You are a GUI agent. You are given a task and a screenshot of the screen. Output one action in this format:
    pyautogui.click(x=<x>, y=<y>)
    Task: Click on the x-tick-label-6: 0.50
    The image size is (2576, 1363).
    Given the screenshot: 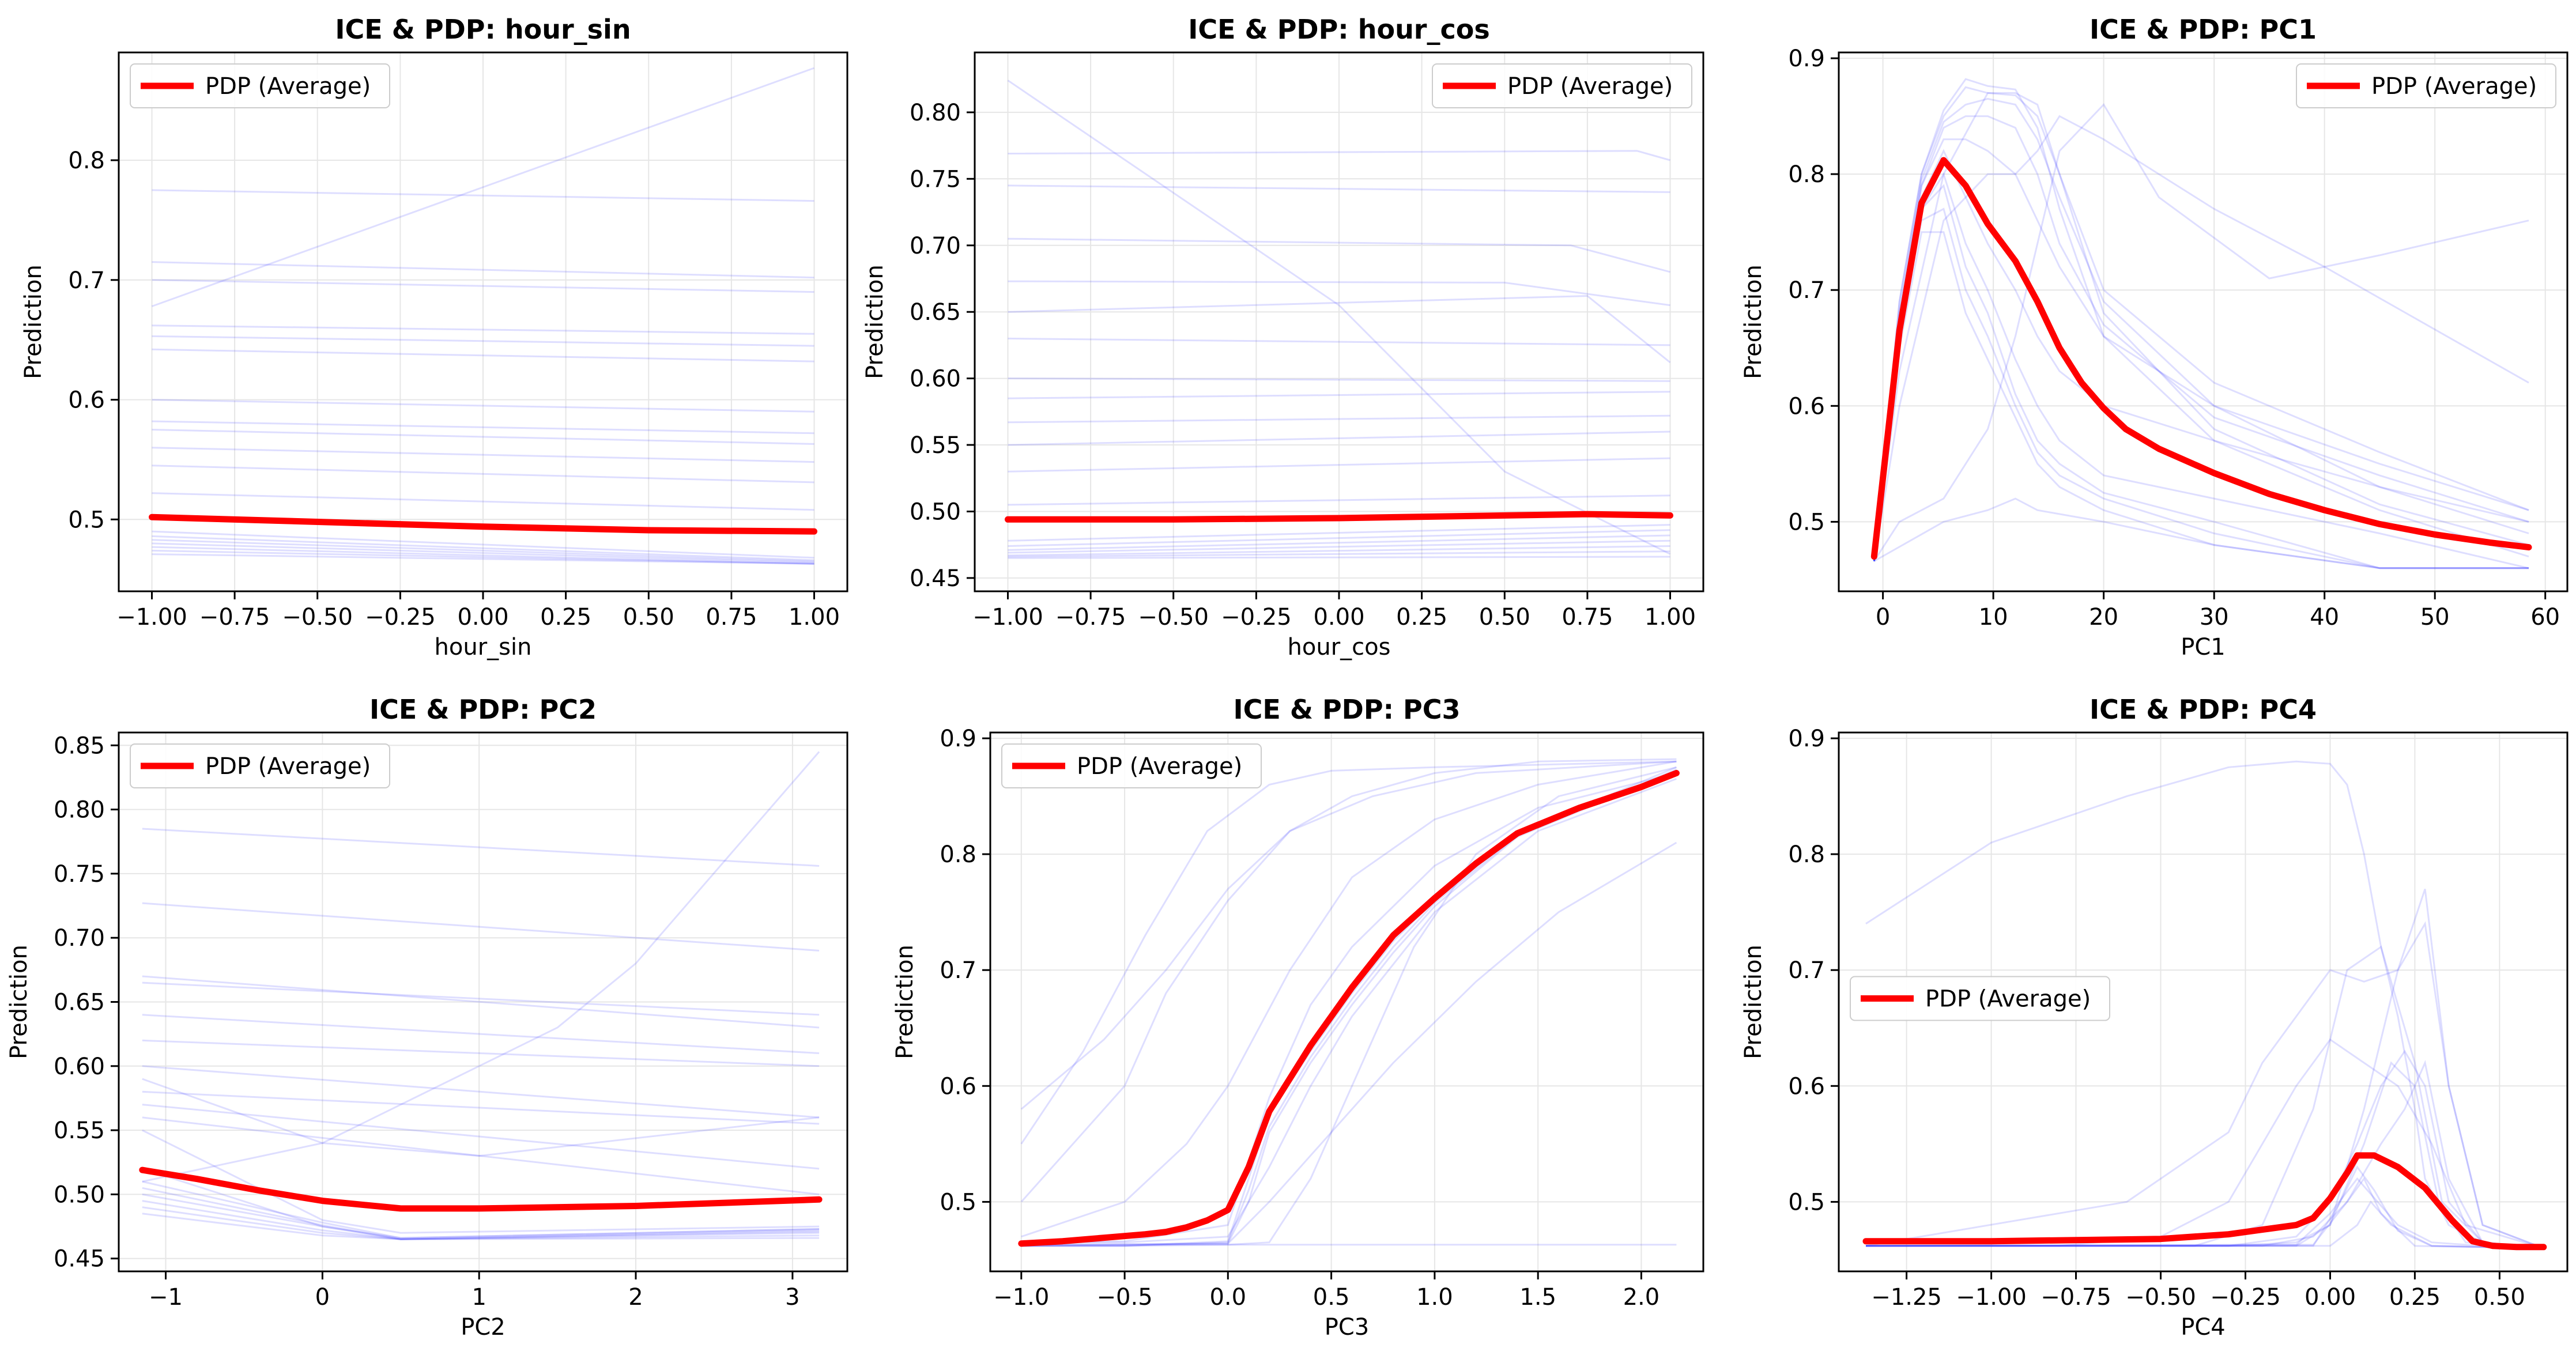 What is the action you would take?
    pyautogui.click(x=648, y=617)
    